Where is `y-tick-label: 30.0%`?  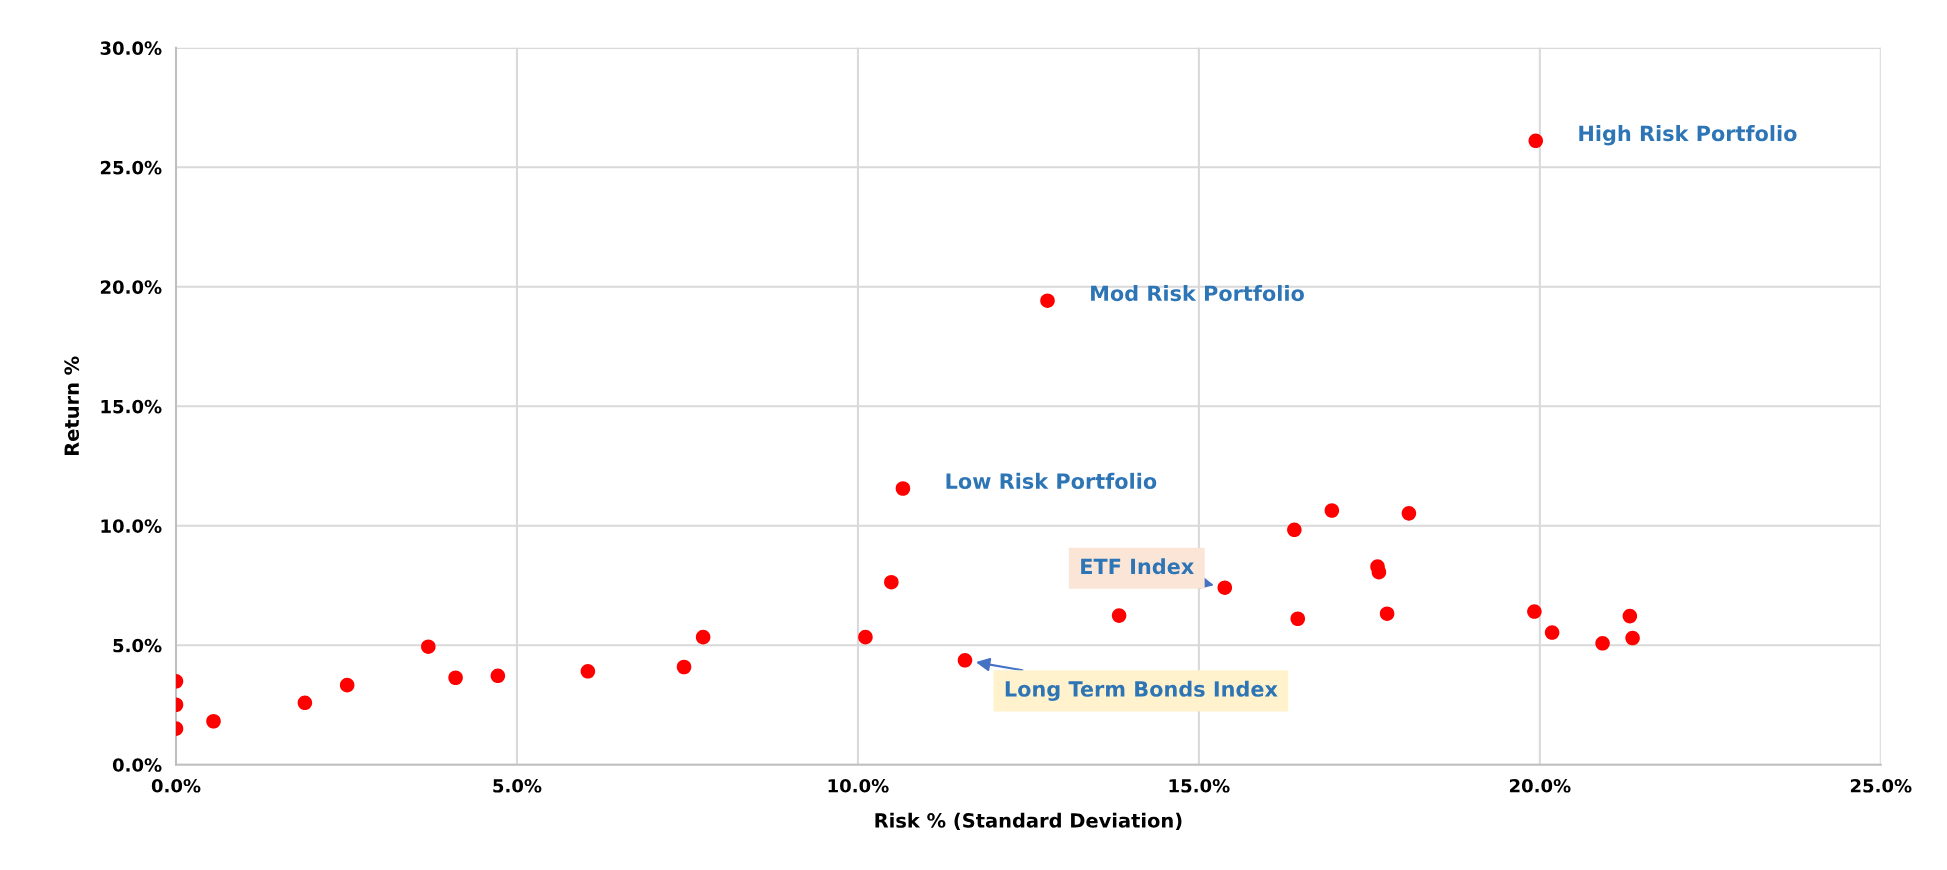 y-tick-label: 30.0% is located at coordinates (131, 48).